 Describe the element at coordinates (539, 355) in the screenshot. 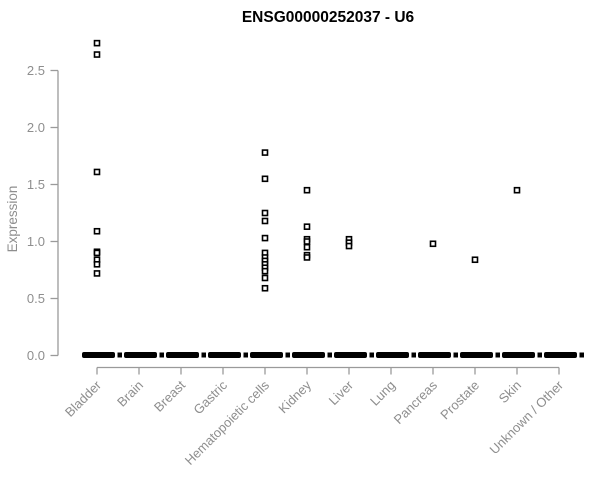

I see `zero-bar-dash-skin` at that location.